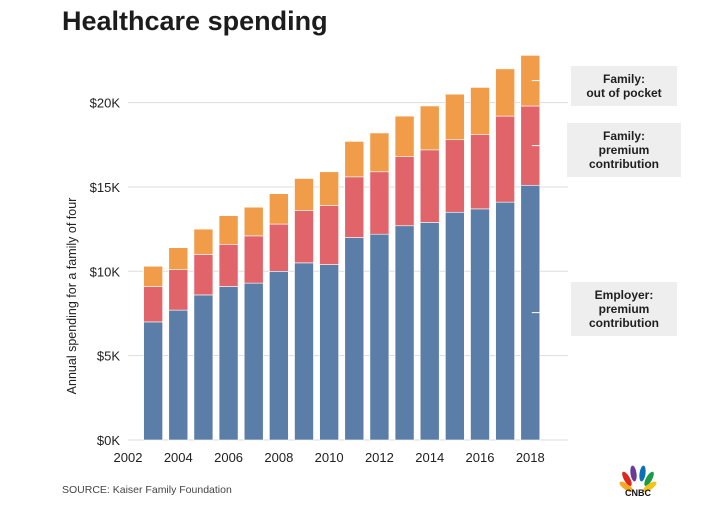 The image size is (712, 512). Describe the element at coordinates (379, 337) in the screenshot. I see `bar-employer-2012` at that location.